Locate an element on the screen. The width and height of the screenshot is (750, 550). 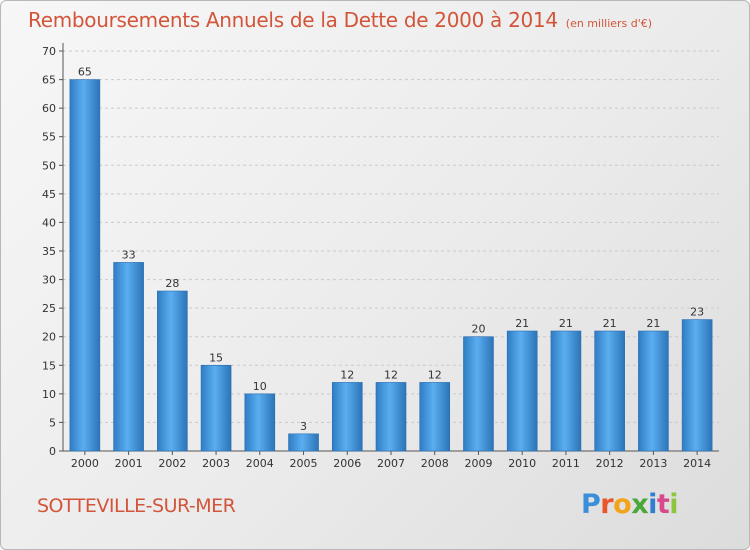
value-label-2006: 12 is located at coordinates (347, 374).